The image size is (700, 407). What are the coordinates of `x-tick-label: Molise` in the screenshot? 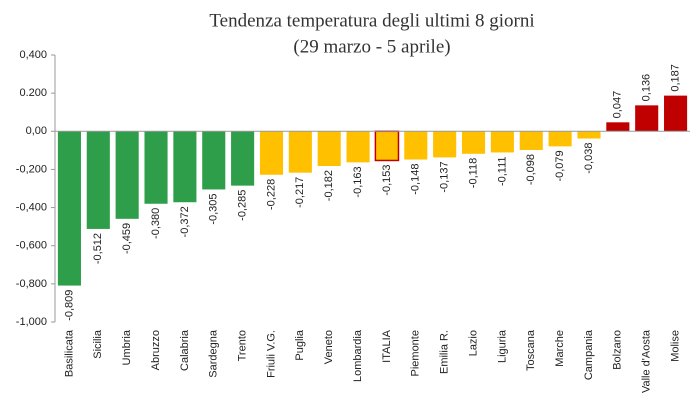 It's located at (675, 346).